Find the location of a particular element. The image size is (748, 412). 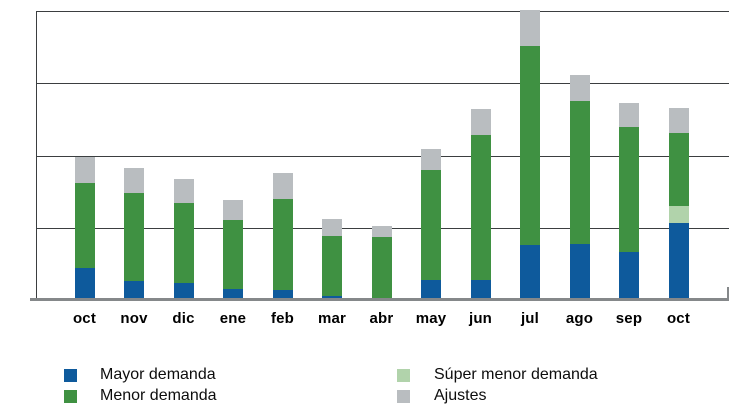

x-axis-label-oct-0: oct is located at coordinates (84, 318).